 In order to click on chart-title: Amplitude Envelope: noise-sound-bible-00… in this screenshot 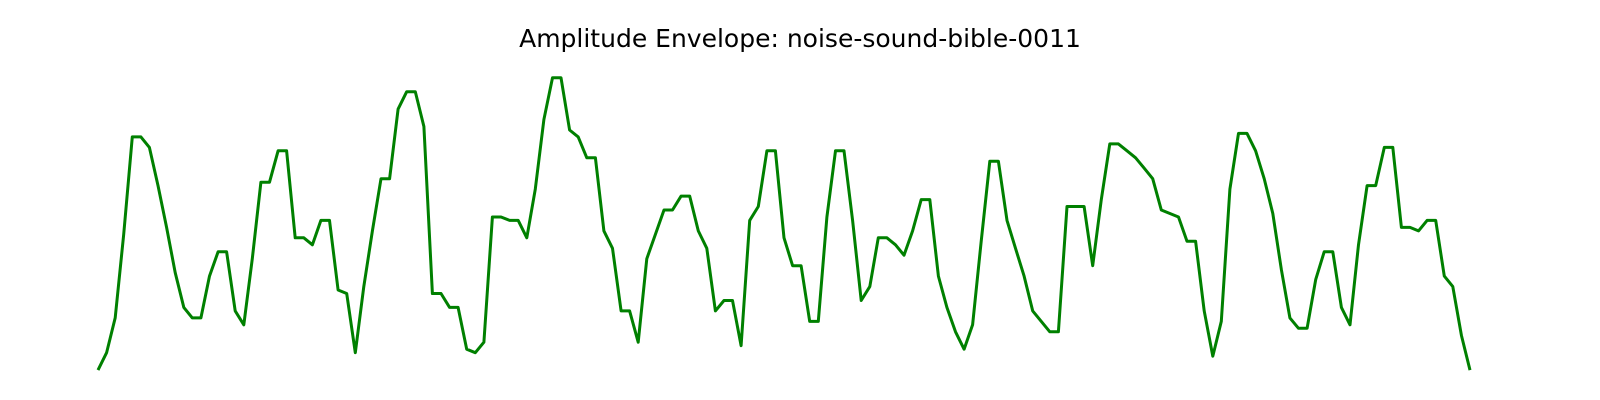, I will do `click(800, 38)`.